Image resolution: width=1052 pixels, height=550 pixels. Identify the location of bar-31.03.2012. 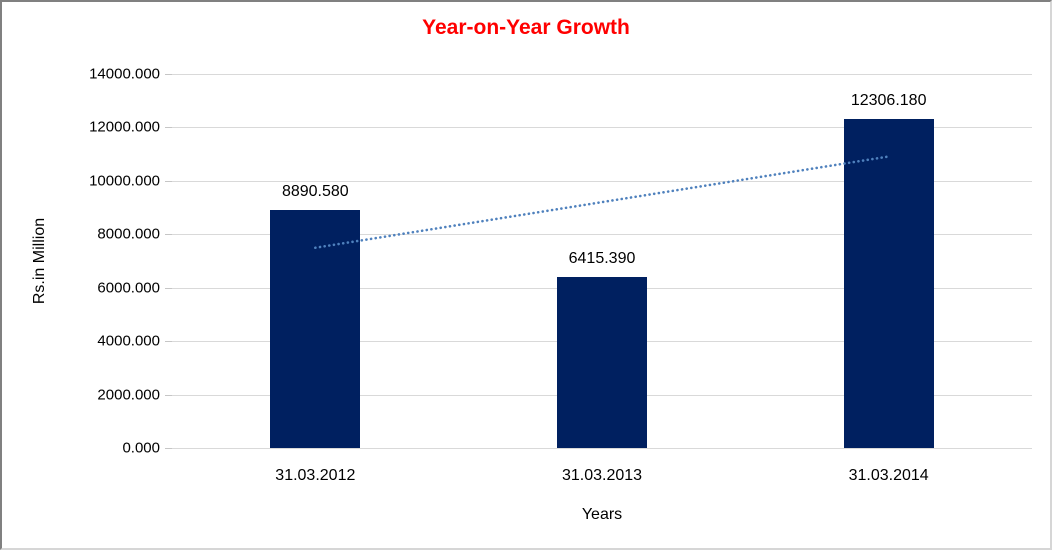
(315, 329).